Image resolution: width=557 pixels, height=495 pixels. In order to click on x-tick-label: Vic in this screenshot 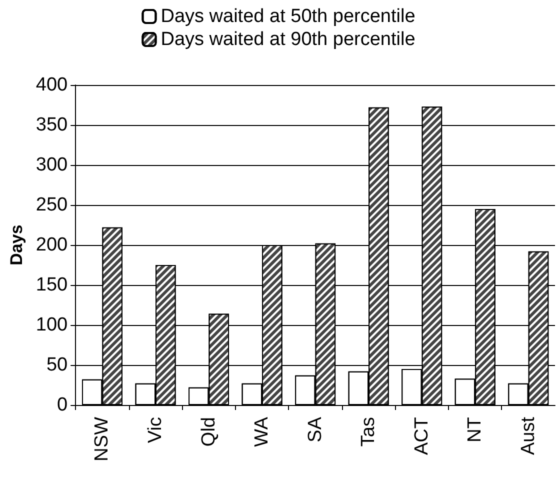, I will do `click(155, 430)`.